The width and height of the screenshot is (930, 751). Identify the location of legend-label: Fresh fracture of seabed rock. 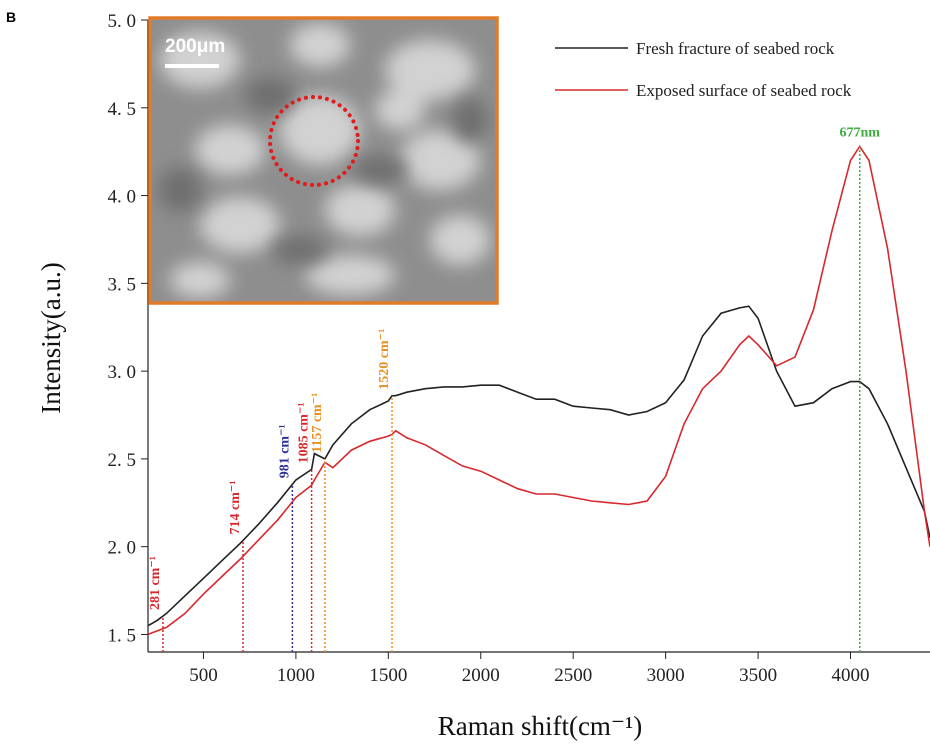
(735, 48).